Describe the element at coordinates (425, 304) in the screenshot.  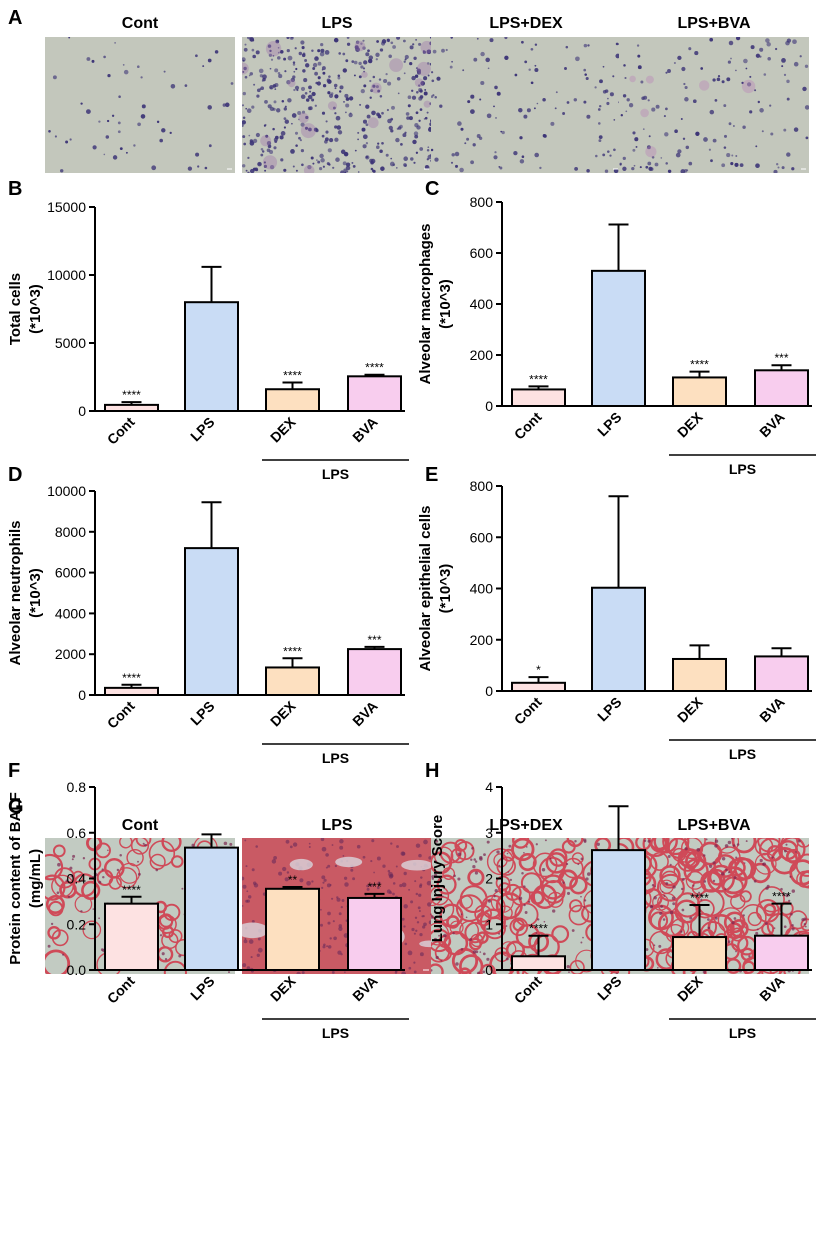
I see `y-axis-label: Alveolar macrophages` at that location.